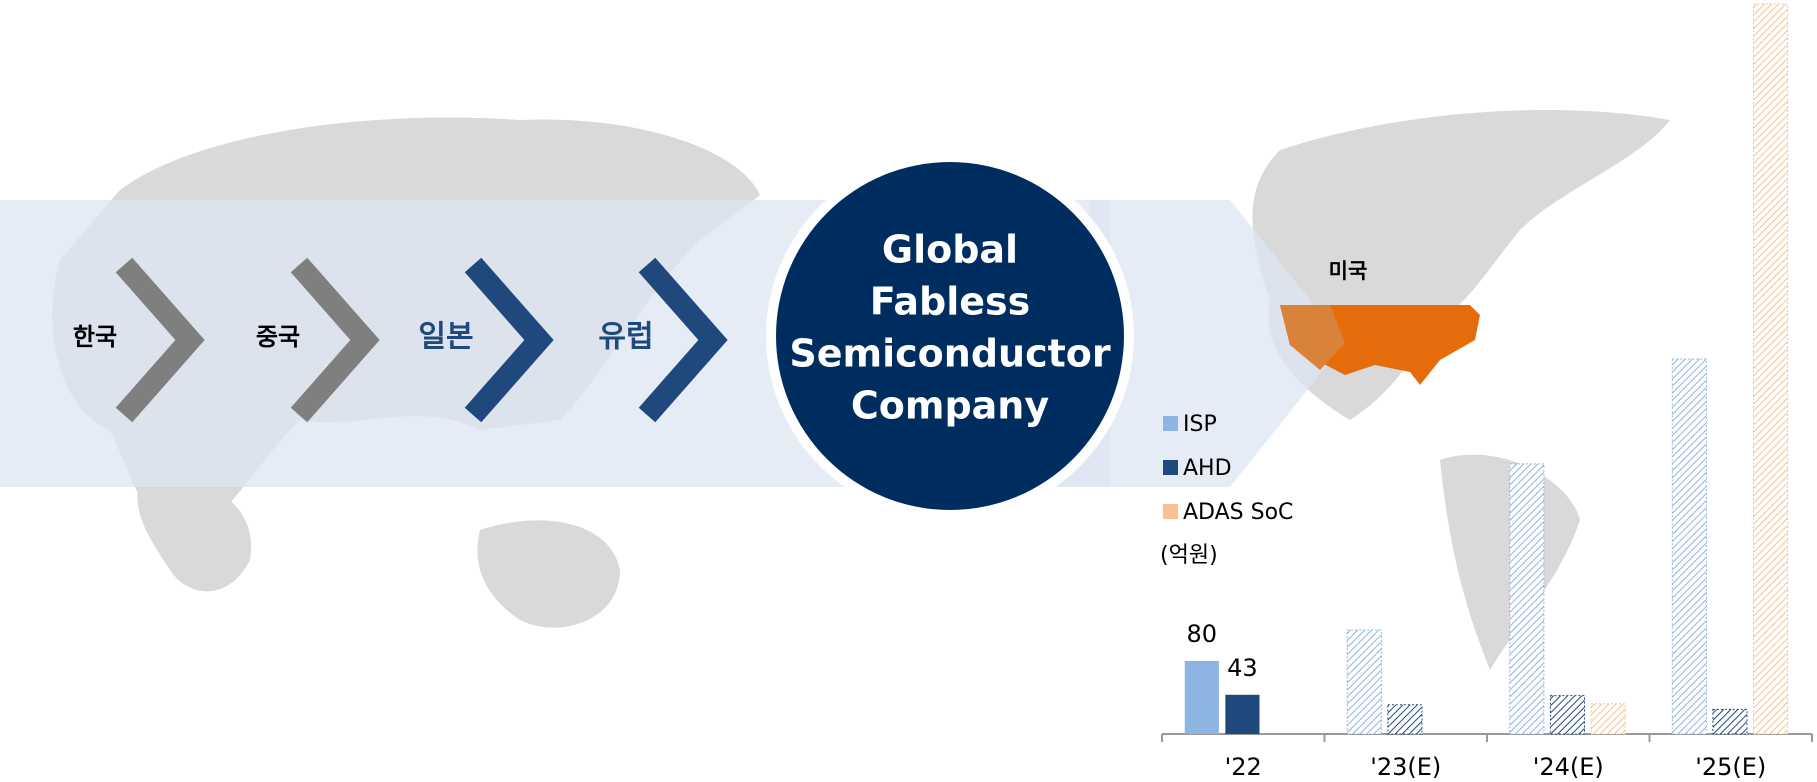 The width and height of the screenshot is (1817, 782). What do you see at coordinates (625, 337) in the screenshot?
I see `step-label: 유럽` at bounding box center [625, 337].